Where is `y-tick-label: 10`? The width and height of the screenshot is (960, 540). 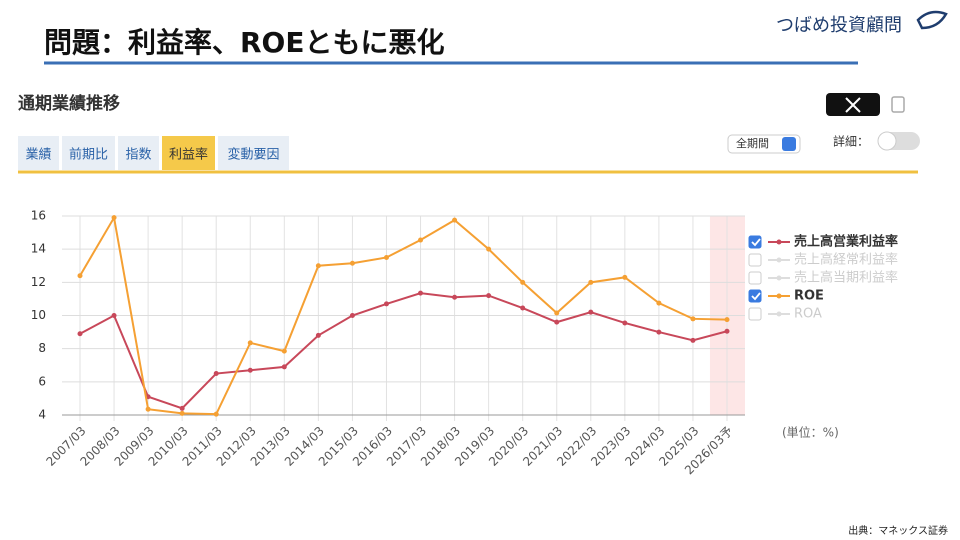 y-tick-label: 10 is located at coordinates (38, 315).